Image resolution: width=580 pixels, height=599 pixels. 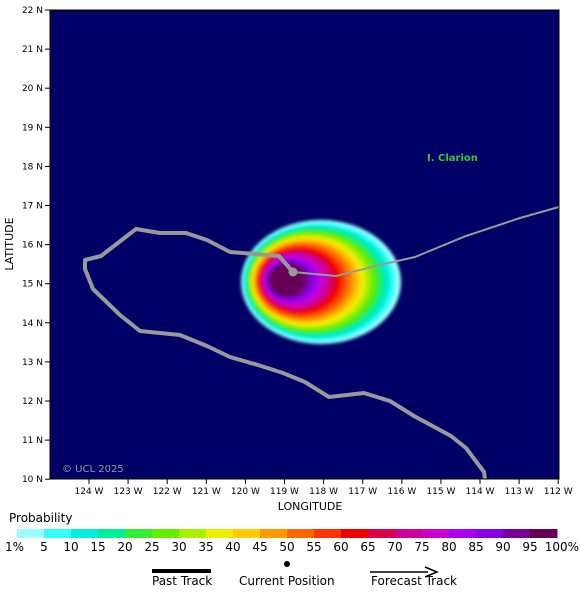 What do you see at coordinates (394, 547) in the screenshot?
I see `probability-label: 70` at bounding box center [394, 547].